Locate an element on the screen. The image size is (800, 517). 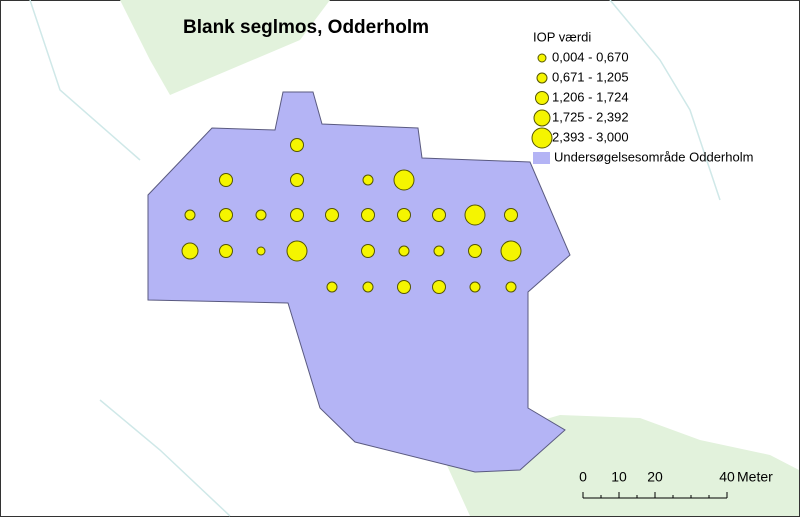
legend-label: 1,206 - 1,724 is located at coordinates (590, 96).